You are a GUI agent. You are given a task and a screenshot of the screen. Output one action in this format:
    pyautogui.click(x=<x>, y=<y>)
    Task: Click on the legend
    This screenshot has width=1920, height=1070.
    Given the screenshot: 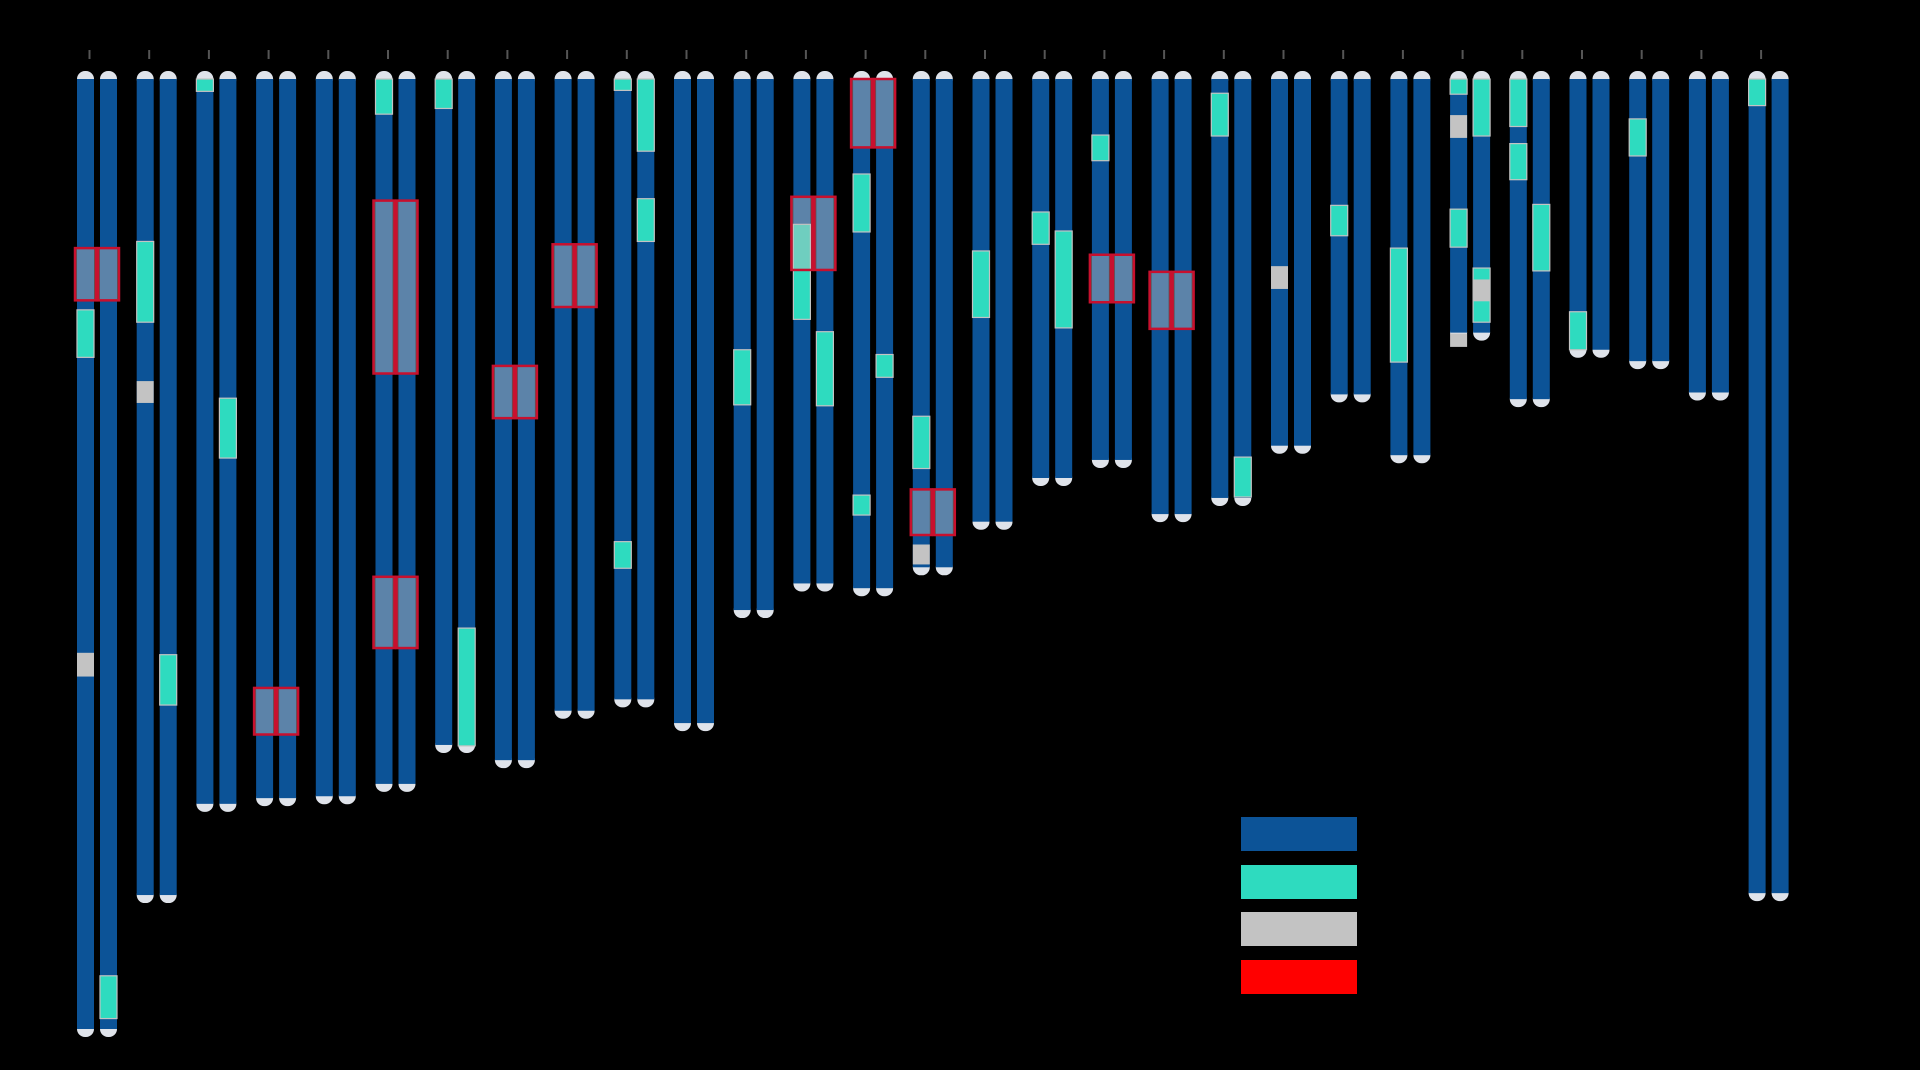 What is the action you would take?
    pyautogui.click(x=1299, y=912)
    